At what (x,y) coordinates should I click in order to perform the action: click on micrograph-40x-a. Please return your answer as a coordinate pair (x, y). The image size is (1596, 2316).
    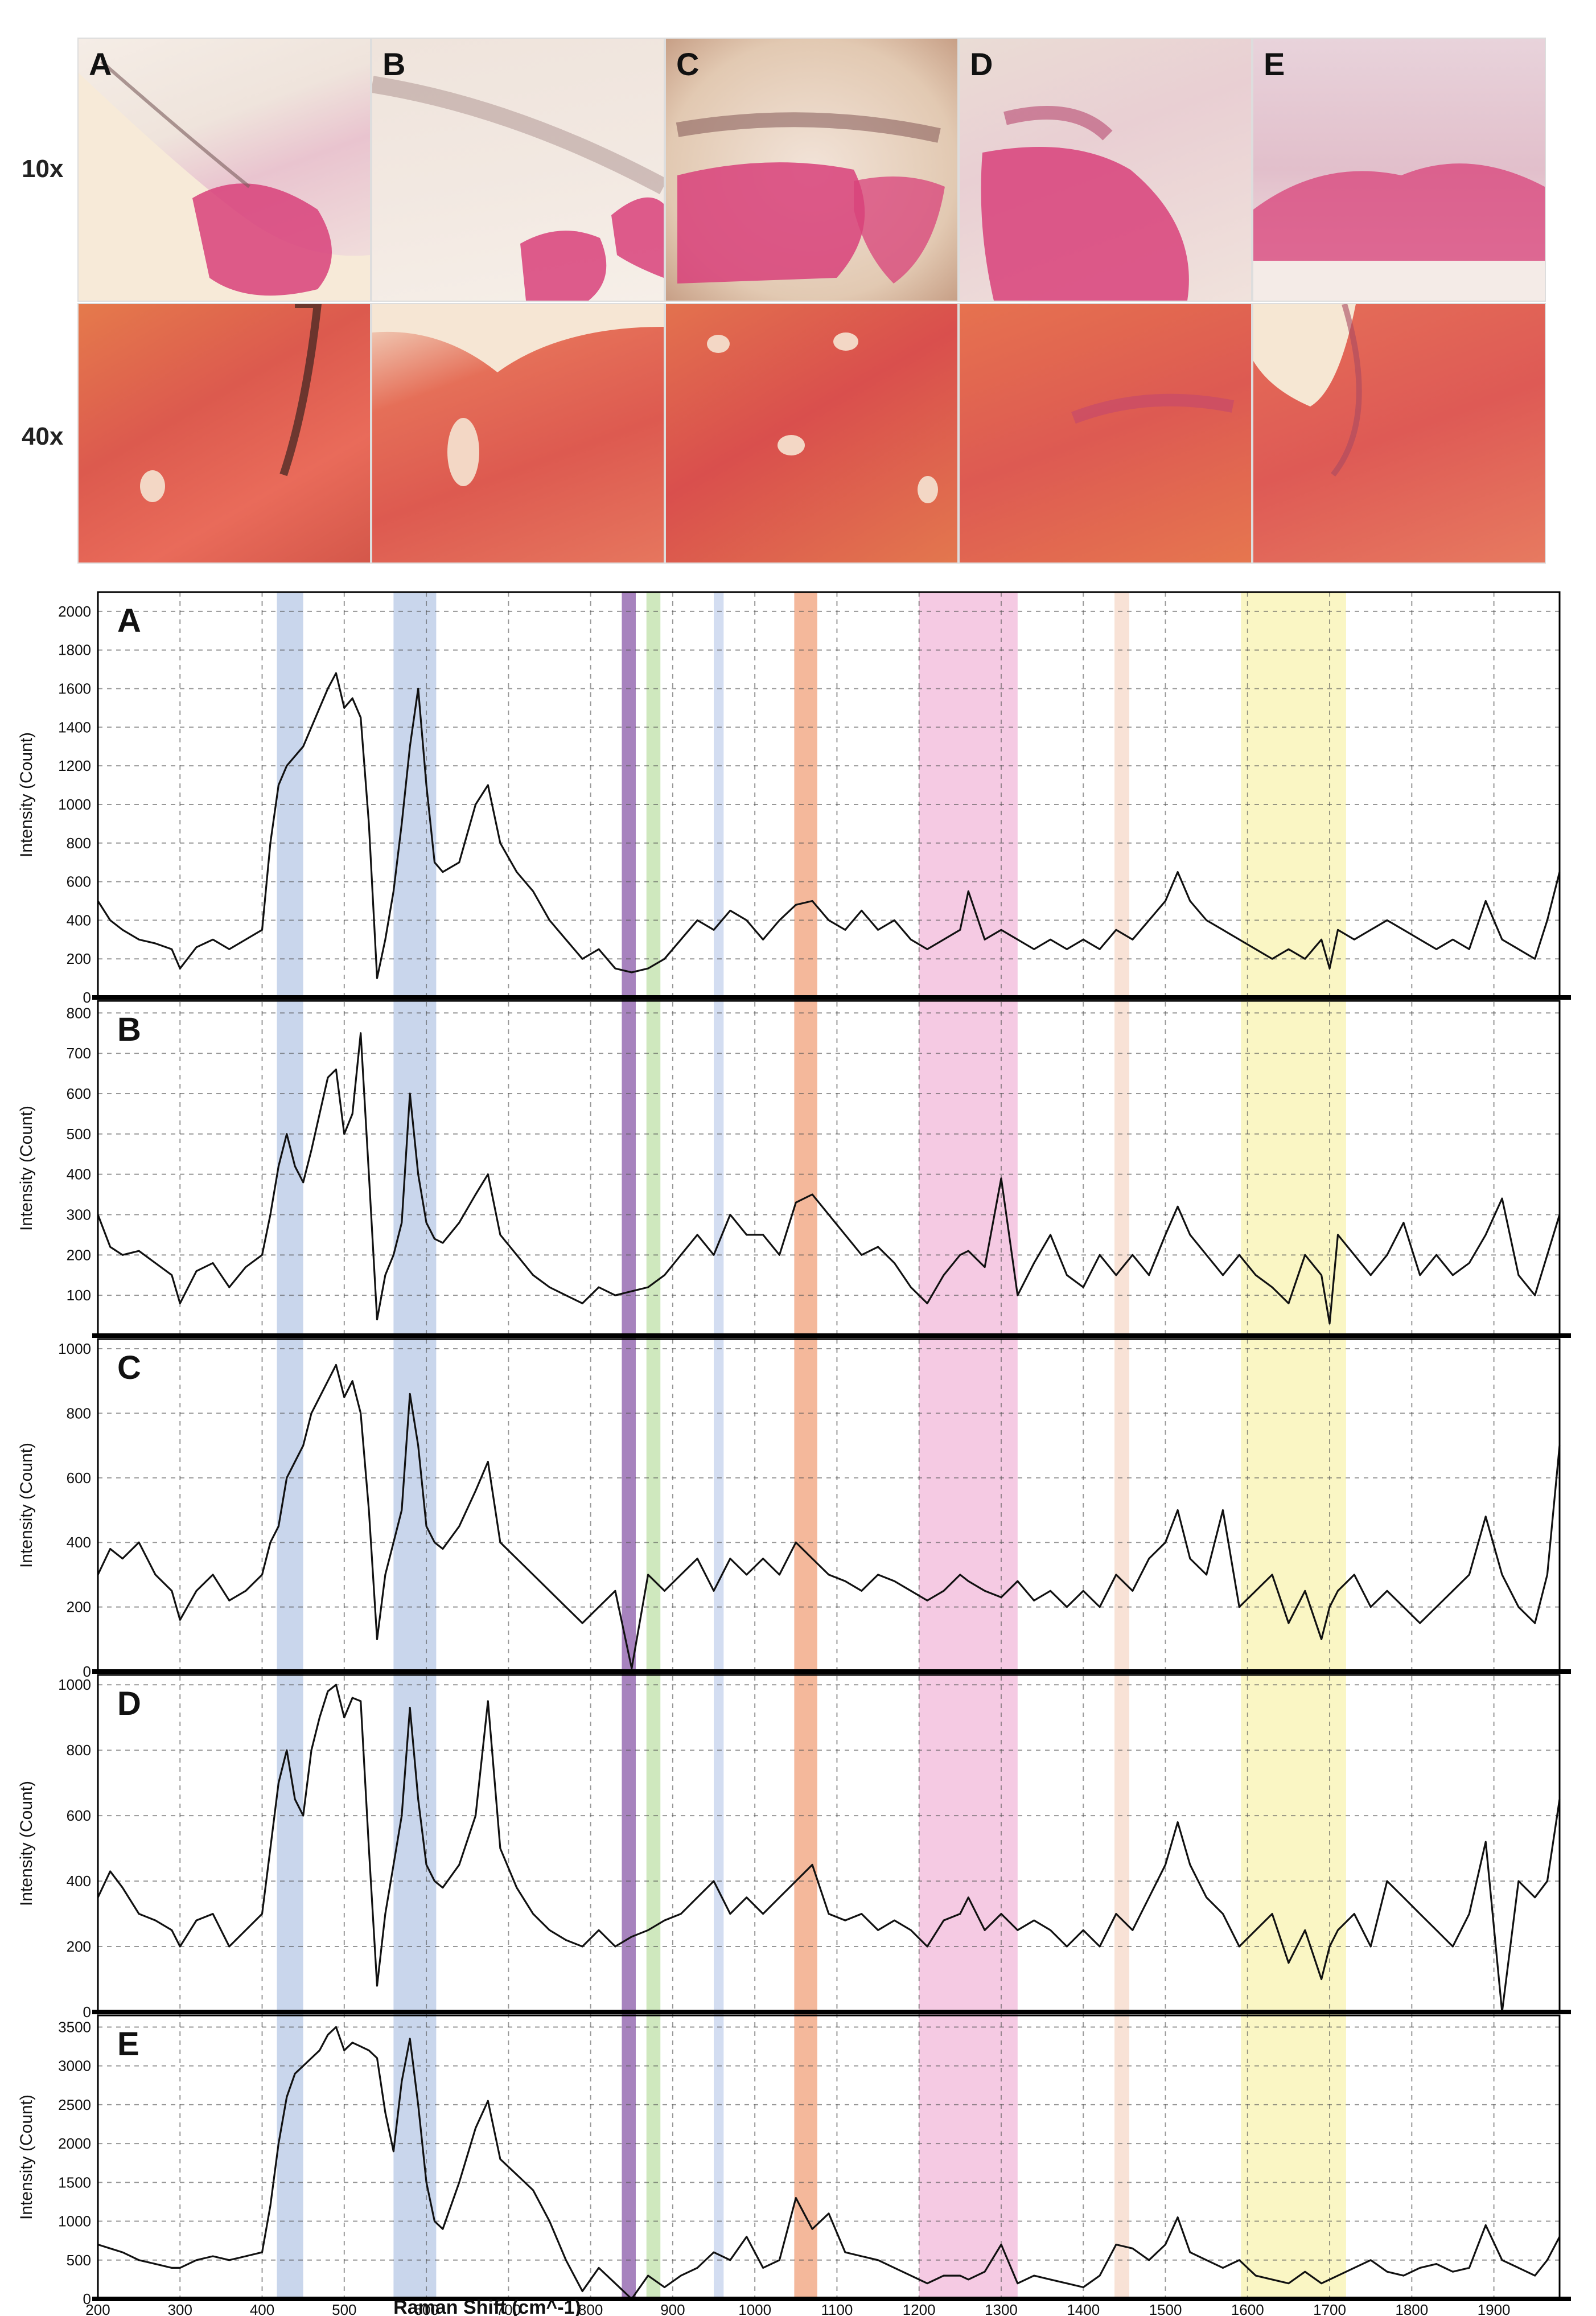
    Looking at the image, I should click on (224, 434).